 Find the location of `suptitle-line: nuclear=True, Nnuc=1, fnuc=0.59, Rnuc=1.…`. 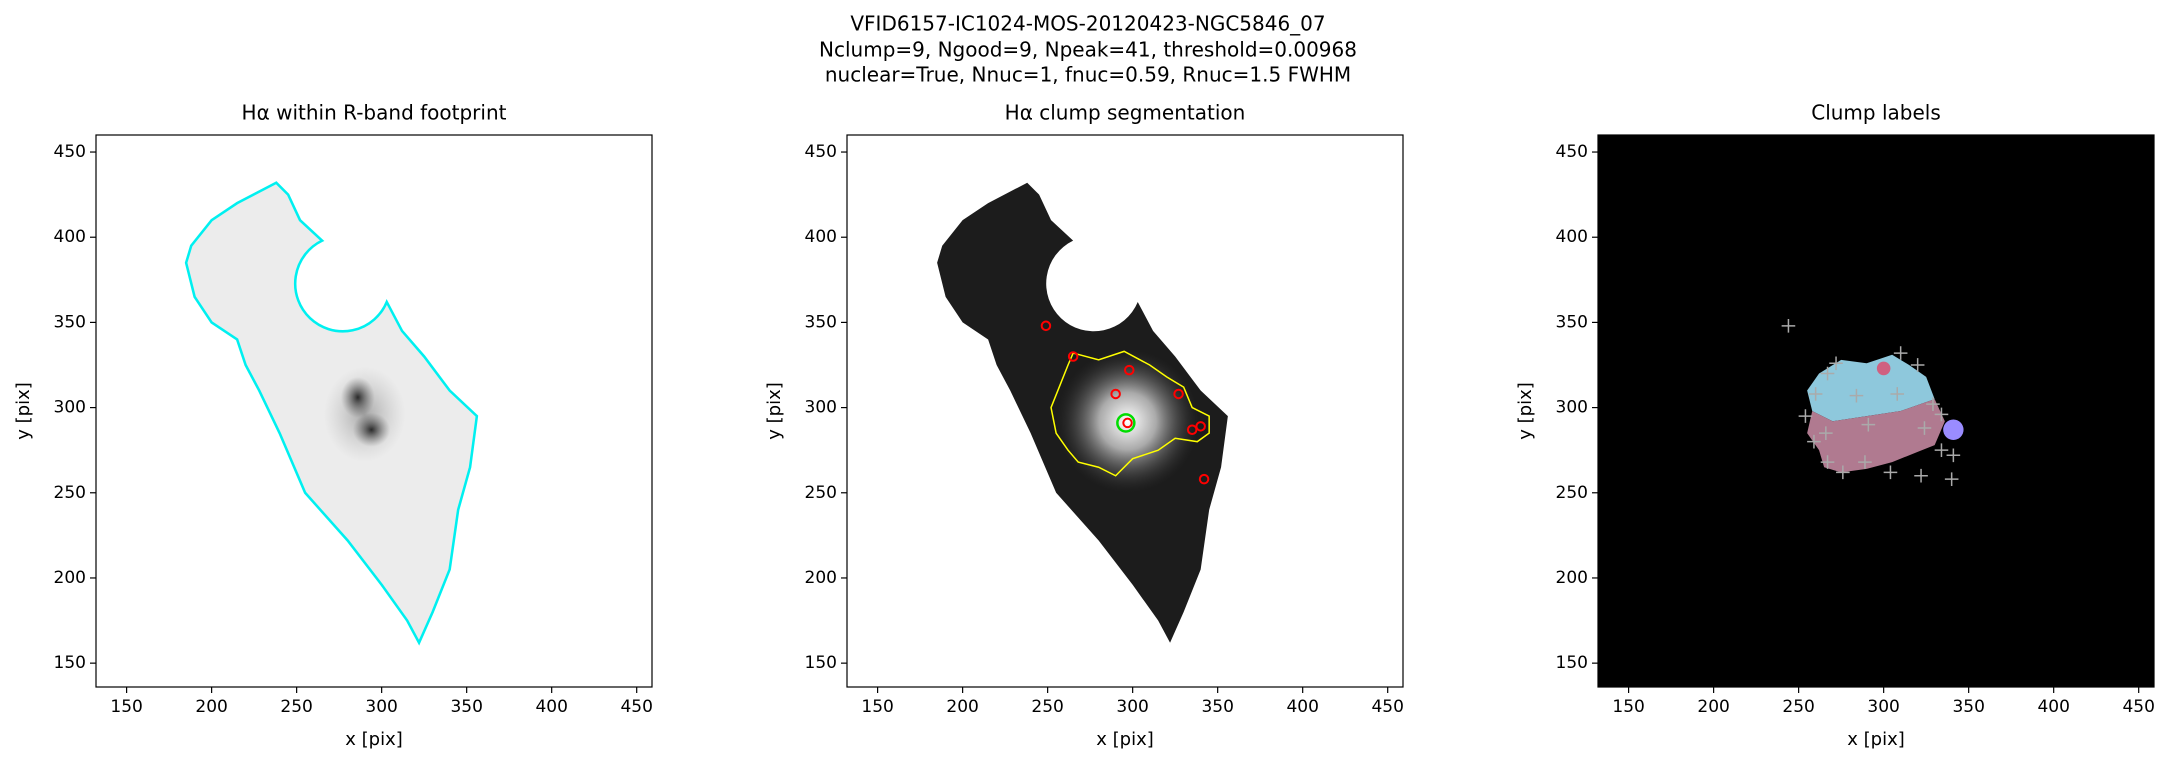

suptitle-line: nuclear=True, Nnuc=1, fnuc=0.59, Rnuc=1.… is located at coordinates (1088, 75).